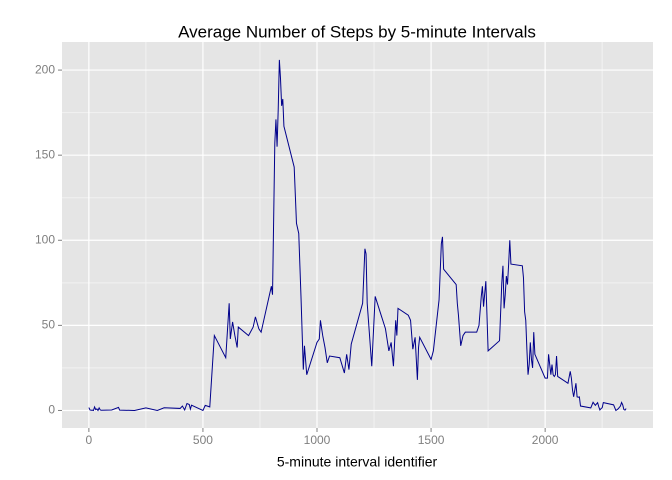 This screenshot has width=672, height=480. What do you see at coordinates (45, 69) in the screenshot?
I see `y-tick-label: 200` at bounding box center [45, 69].